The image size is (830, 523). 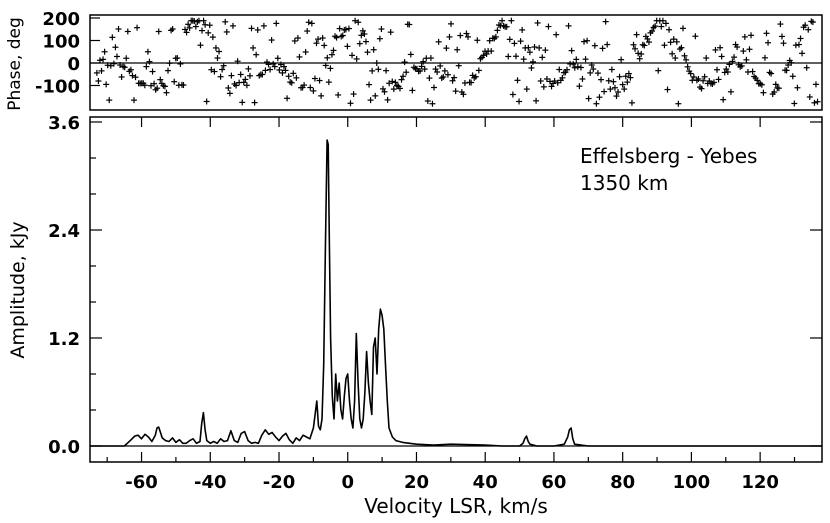 What do you see at coordinates (73, 64) in the screenshot?
I see `phase-y-tick-label: 0` at bounding box center [73, 64].